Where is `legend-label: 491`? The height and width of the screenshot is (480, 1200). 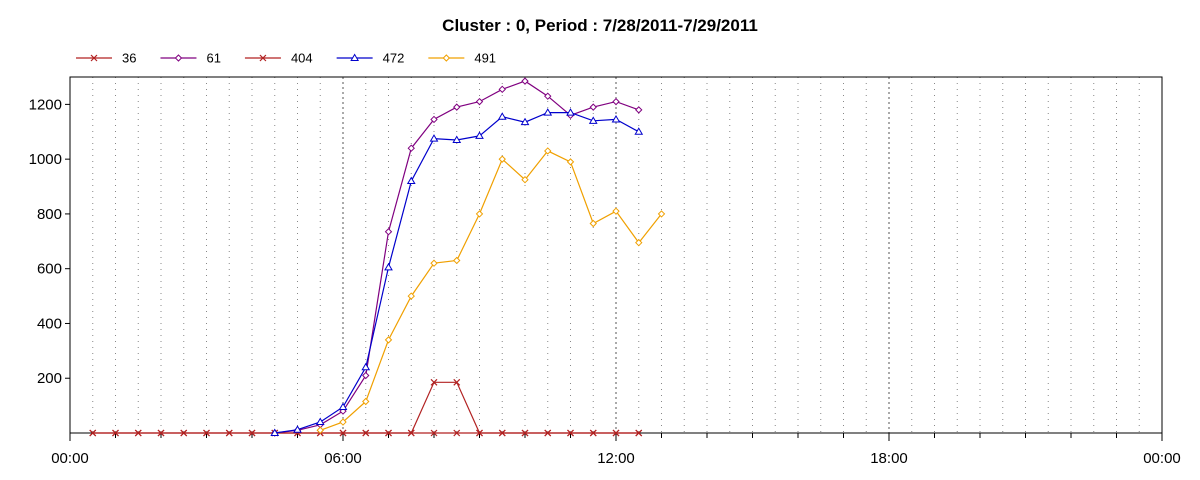 legend-label: 491 is located at coordinates (485, 58).